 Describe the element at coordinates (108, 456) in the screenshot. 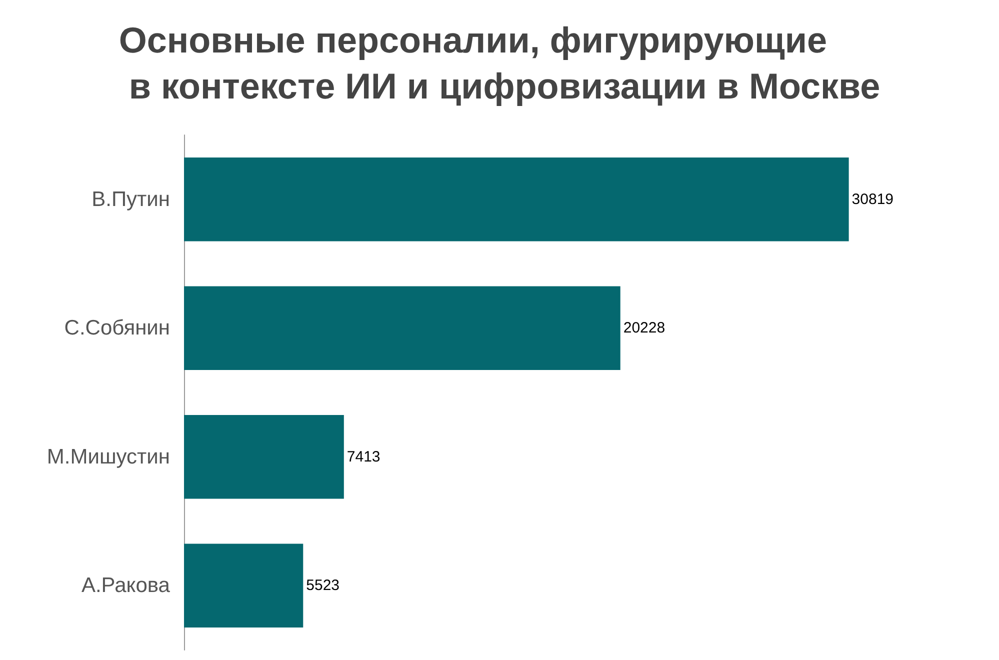

I see `y-tick-label: М.Мишустин` at that location.